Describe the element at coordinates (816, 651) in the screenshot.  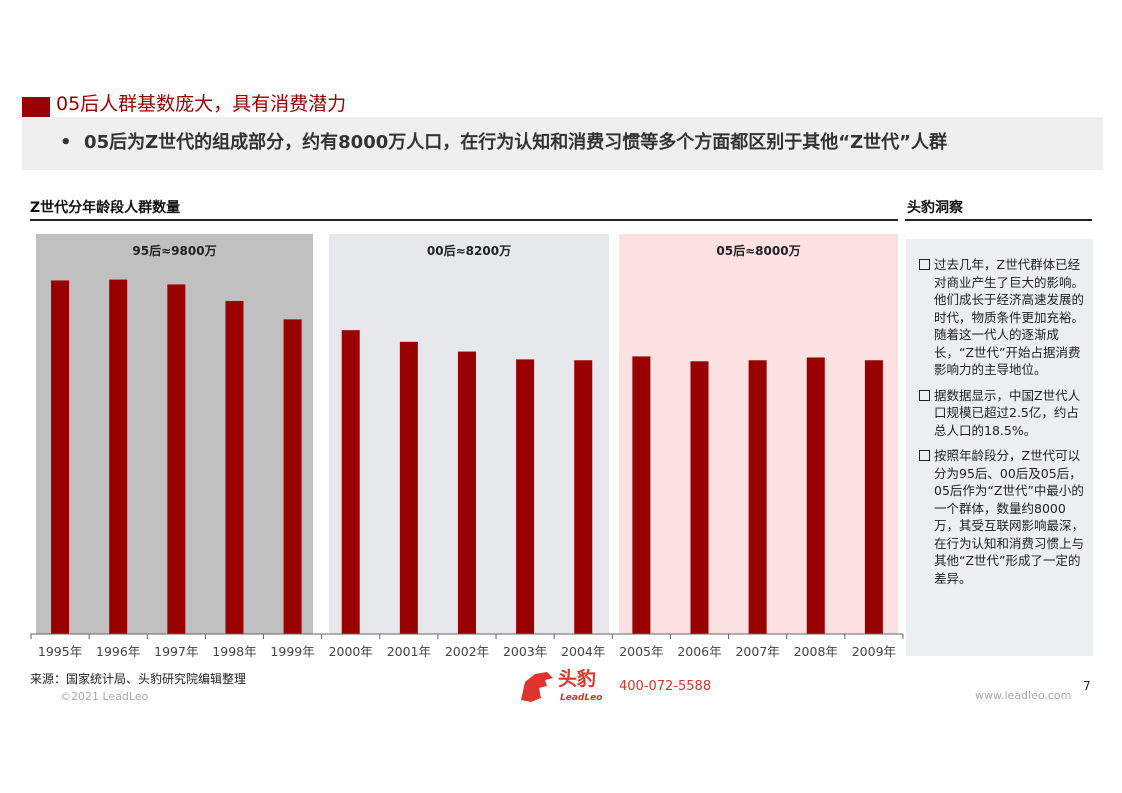
I see `x-tick-label: 2008年` at that location.